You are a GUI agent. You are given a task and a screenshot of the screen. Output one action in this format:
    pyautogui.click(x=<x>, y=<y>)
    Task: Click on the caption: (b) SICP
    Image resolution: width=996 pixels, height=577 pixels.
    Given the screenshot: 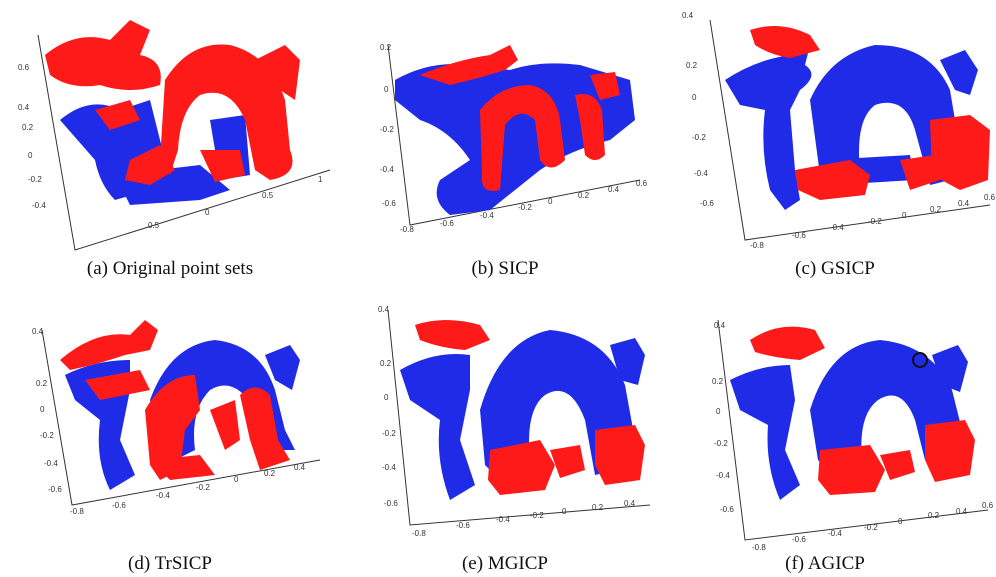 What is the action you would take?
    pyautogui.click(x=505, y=269)
    